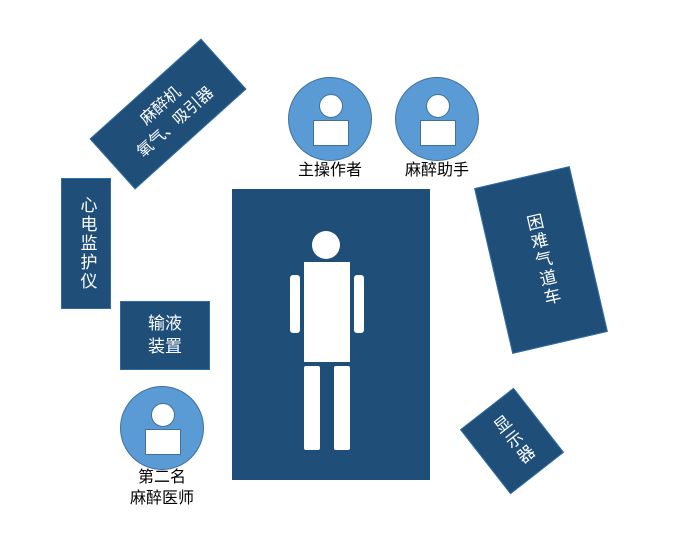 The image size is (674, 543). Describe the element at coordinates (327, 312) in the screenshot. I see `patient-torso` at that location.